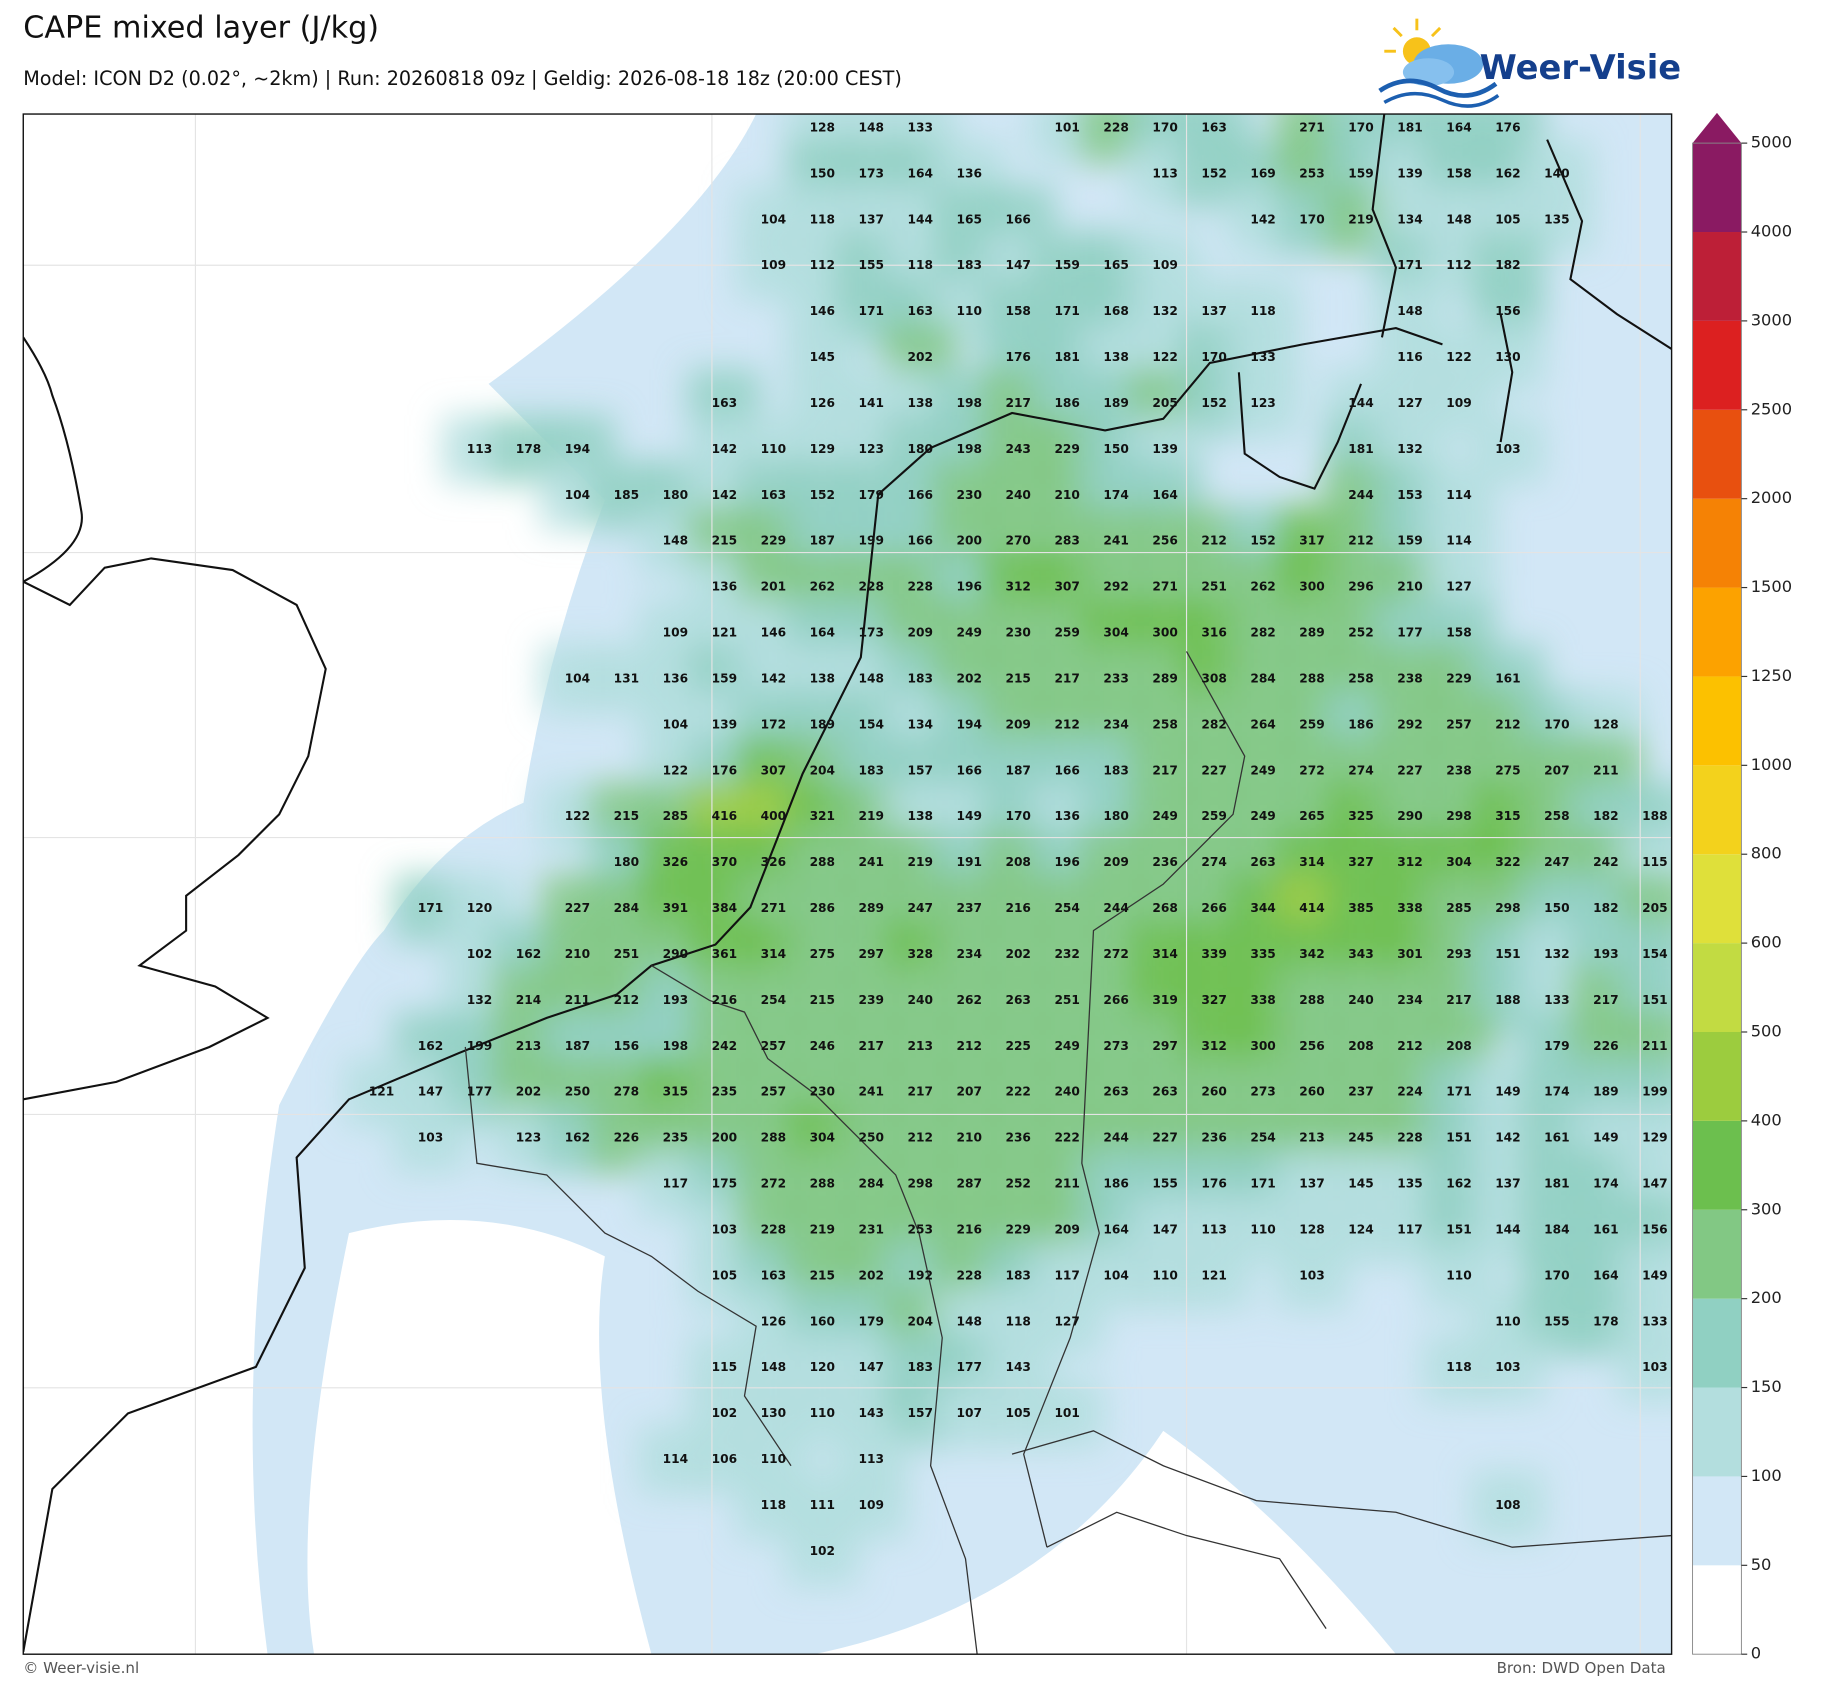 This screenshot has width=1824, height=1681. What do you see at coordinates (724, 1367) in the screenshot?
I see `value-label: 115` at bounding box center [724, 1367].